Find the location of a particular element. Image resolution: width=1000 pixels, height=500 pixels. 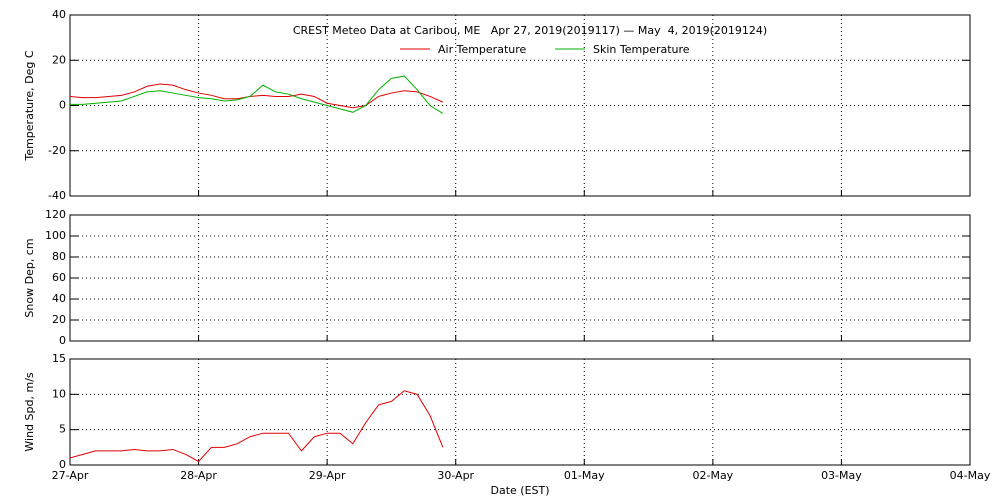

y-axis-label: Wind Spd, m/s is located at coordinates (29, 412).